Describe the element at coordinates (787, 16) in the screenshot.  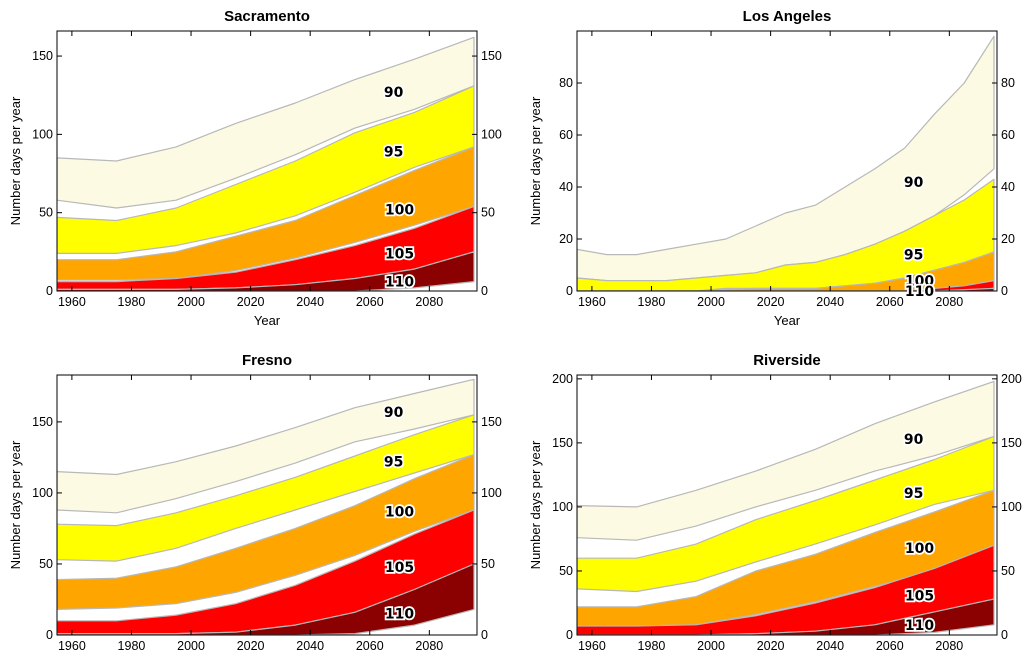
I see `chart-title: Los Angeles` at that location.